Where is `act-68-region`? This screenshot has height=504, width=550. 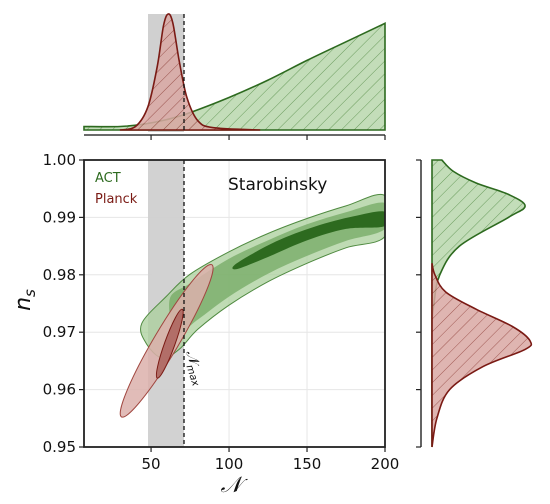
act-68-region is located at coordinates (277, 268).